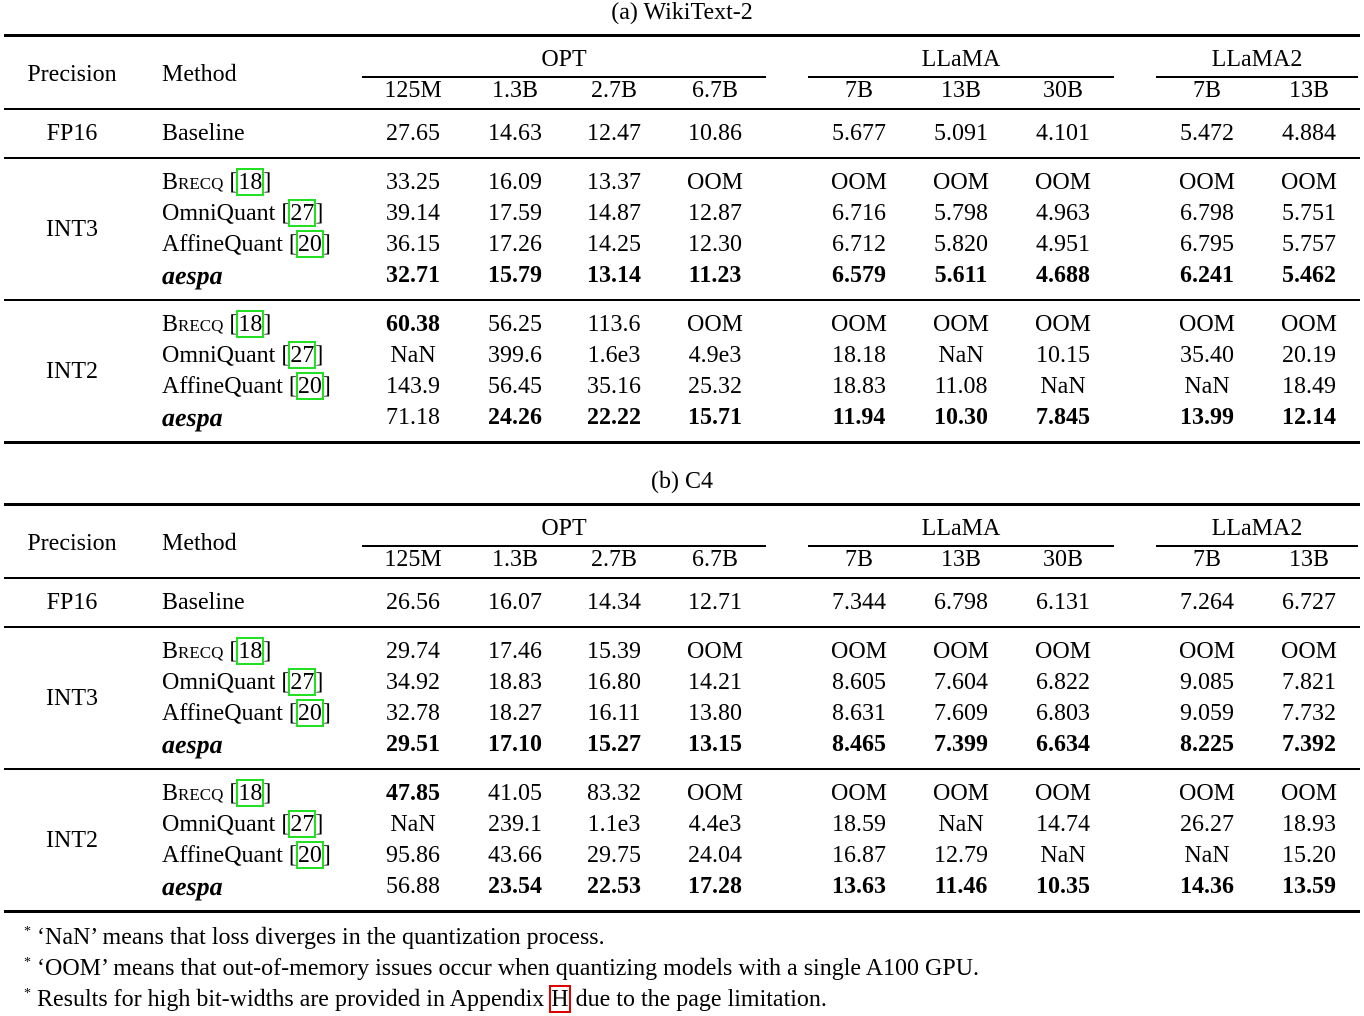 This screenshot has width=1364, height=1016. What do you see at coordinates (1309, 744) in the screenshot?
I see `value-cell: 7.392` at bounding box center [1309, 744].